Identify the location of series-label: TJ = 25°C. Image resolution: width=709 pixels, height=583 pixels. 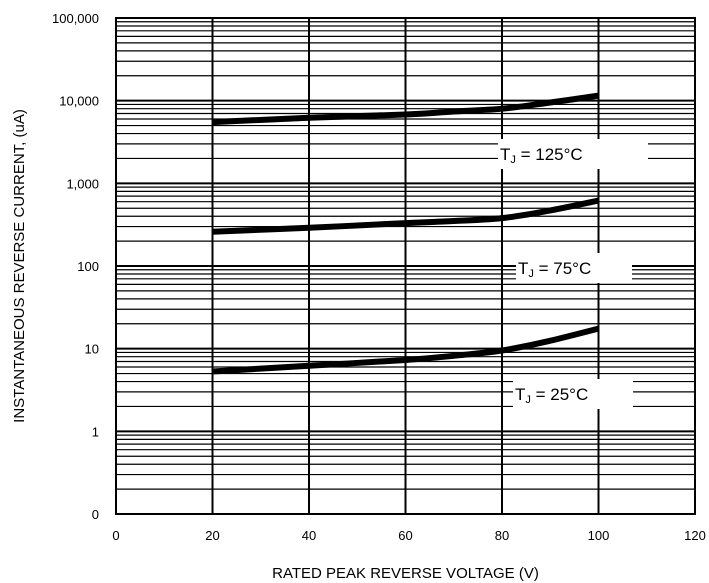
(551, 395).